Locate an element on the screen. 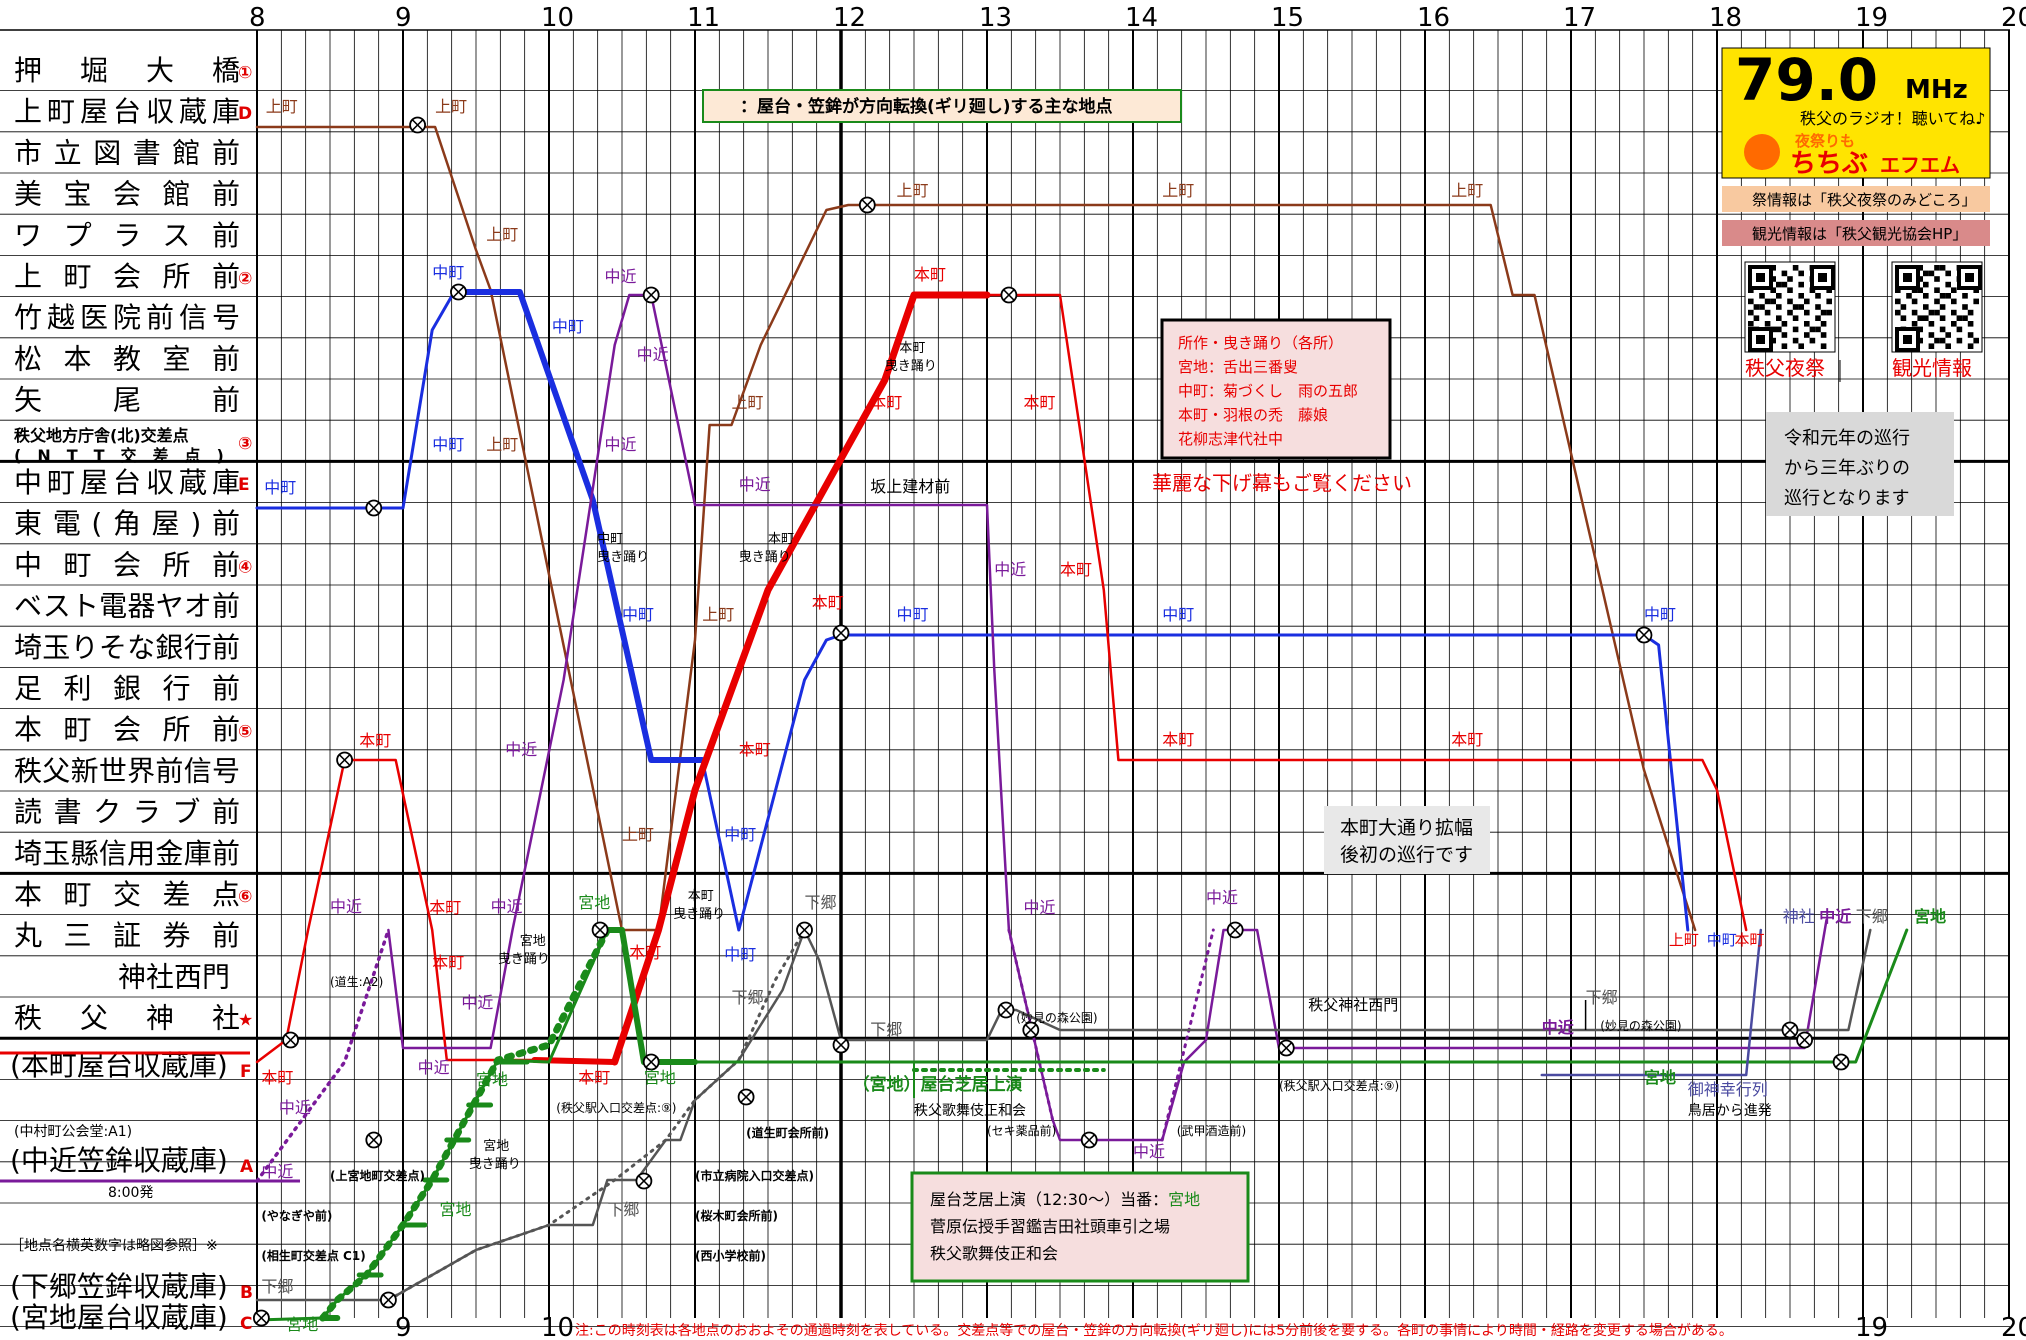 Image resolution: width=2026 pixels, height=1340 pixels. kabuki-box-line1a: 屋台芝居上演（12:30～）当番： is located at coordinates (1049, 1199).